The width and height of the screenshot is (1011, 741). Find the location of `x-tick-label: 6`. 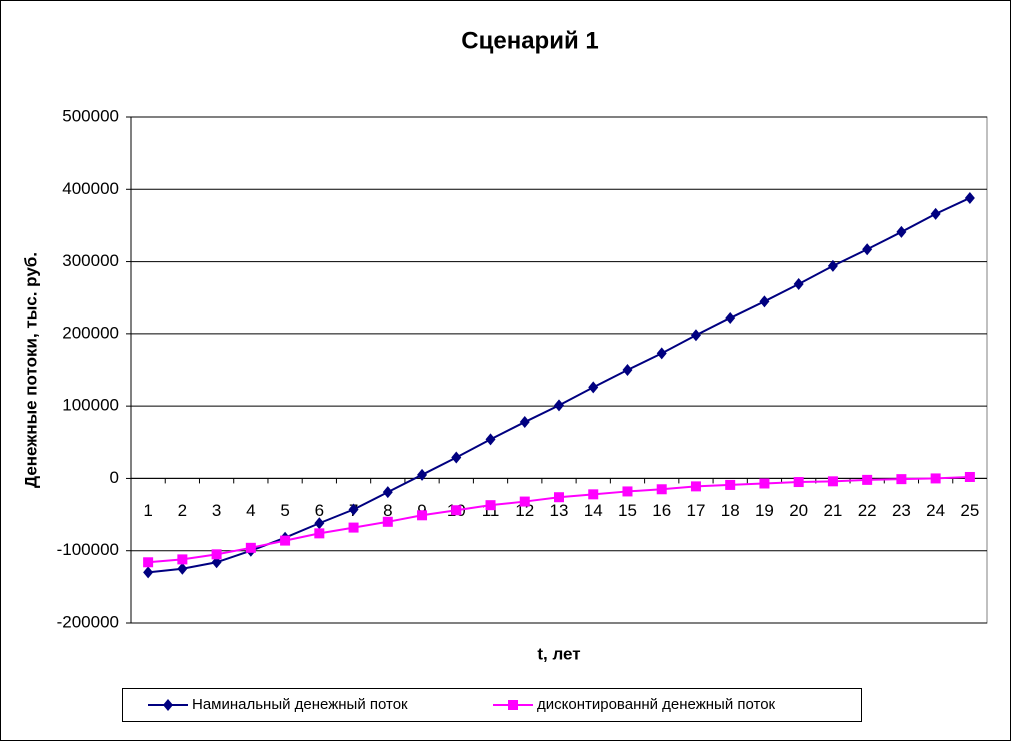

x-tick-label: 6 is located at coordinates (319, 510).